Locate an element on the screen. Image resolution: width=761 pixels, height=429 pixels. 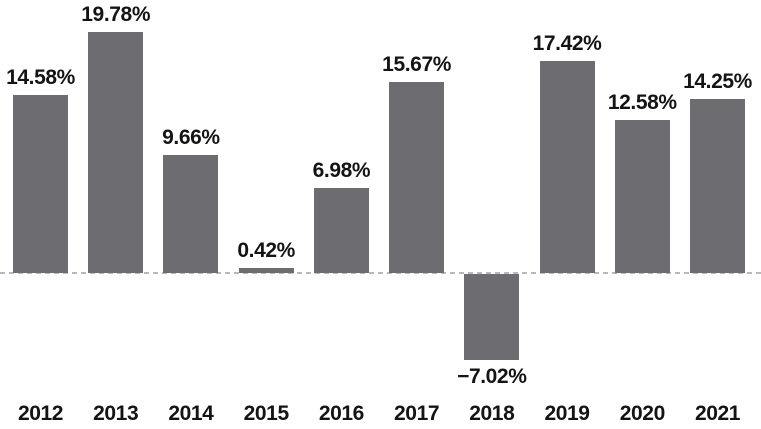
bar-2015 is located at coordinates (266, 270).